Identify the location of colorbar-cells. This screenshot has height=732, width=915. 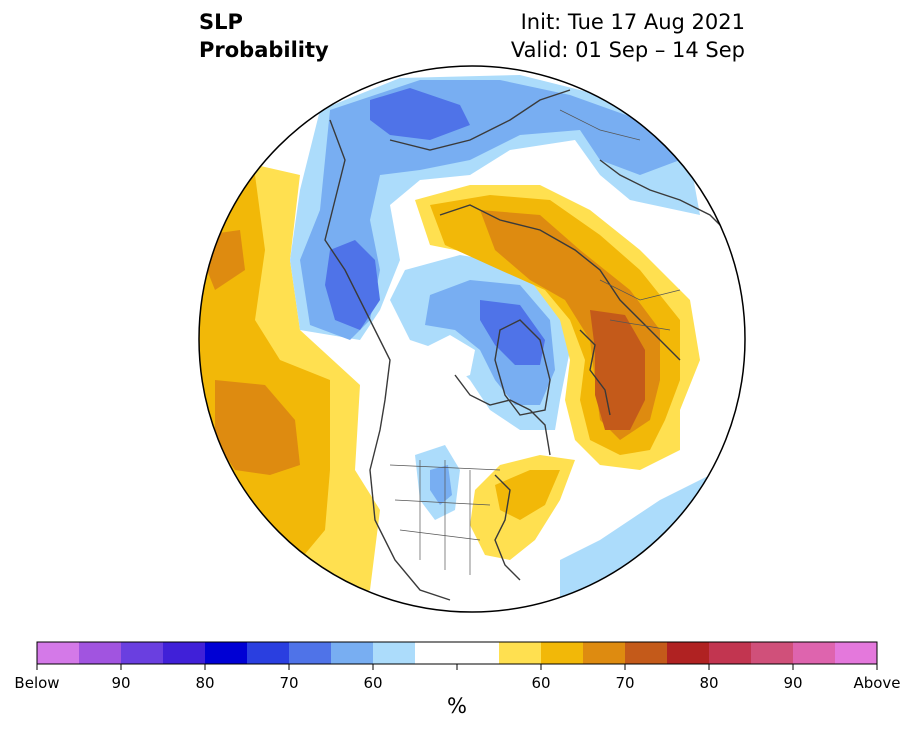
(457, 653).